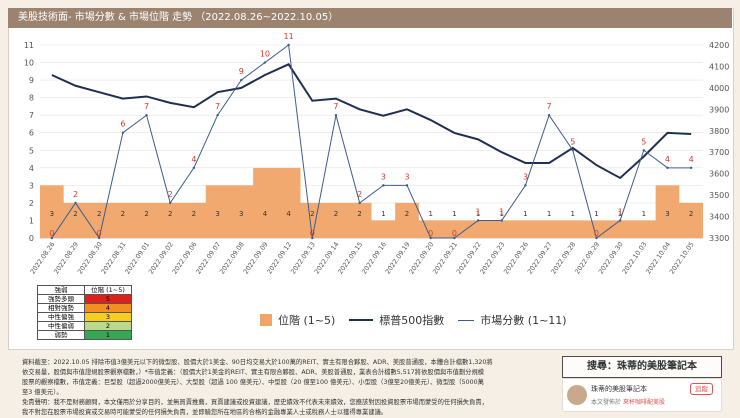 This screenshot has height=418, width=740. I want to click on score-label: 11, so click(289, 36).